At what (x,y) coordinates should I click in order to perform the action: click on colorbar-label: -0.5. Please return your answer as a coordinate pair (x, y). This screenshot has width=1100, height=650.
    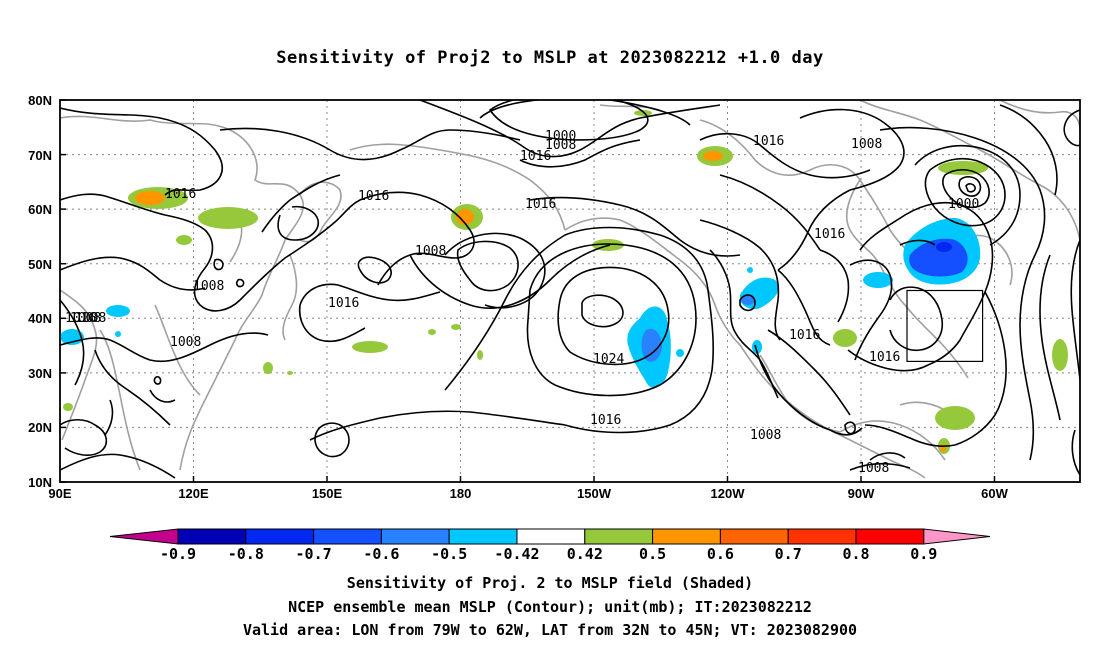
    Looking at the image, I should click on (449, 554).